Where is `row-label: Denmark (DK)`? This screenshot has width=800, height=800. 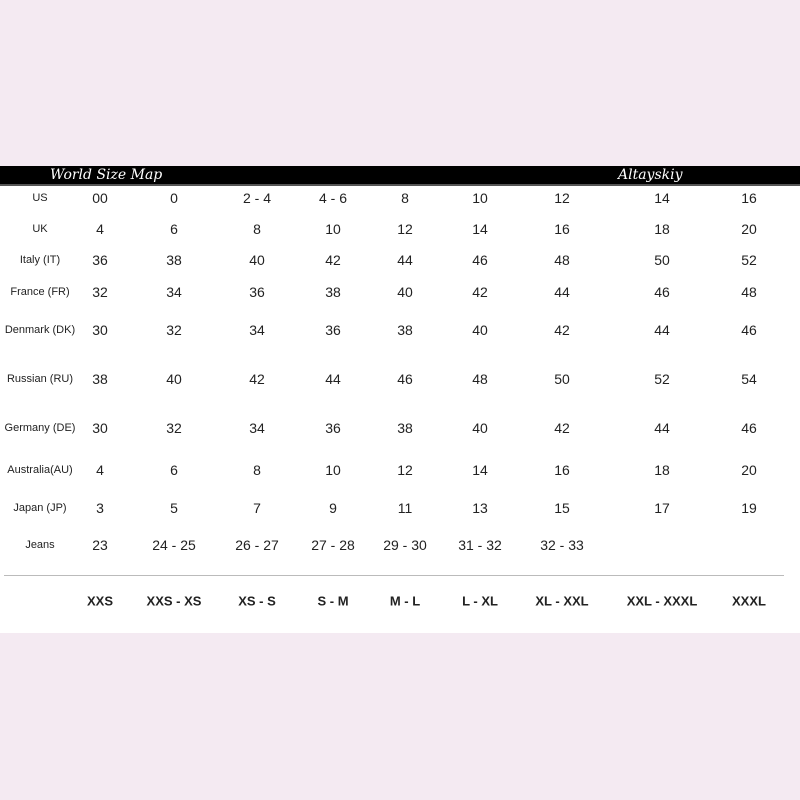
row-label: Denmark (DK) is located at coordinates (40, 330).